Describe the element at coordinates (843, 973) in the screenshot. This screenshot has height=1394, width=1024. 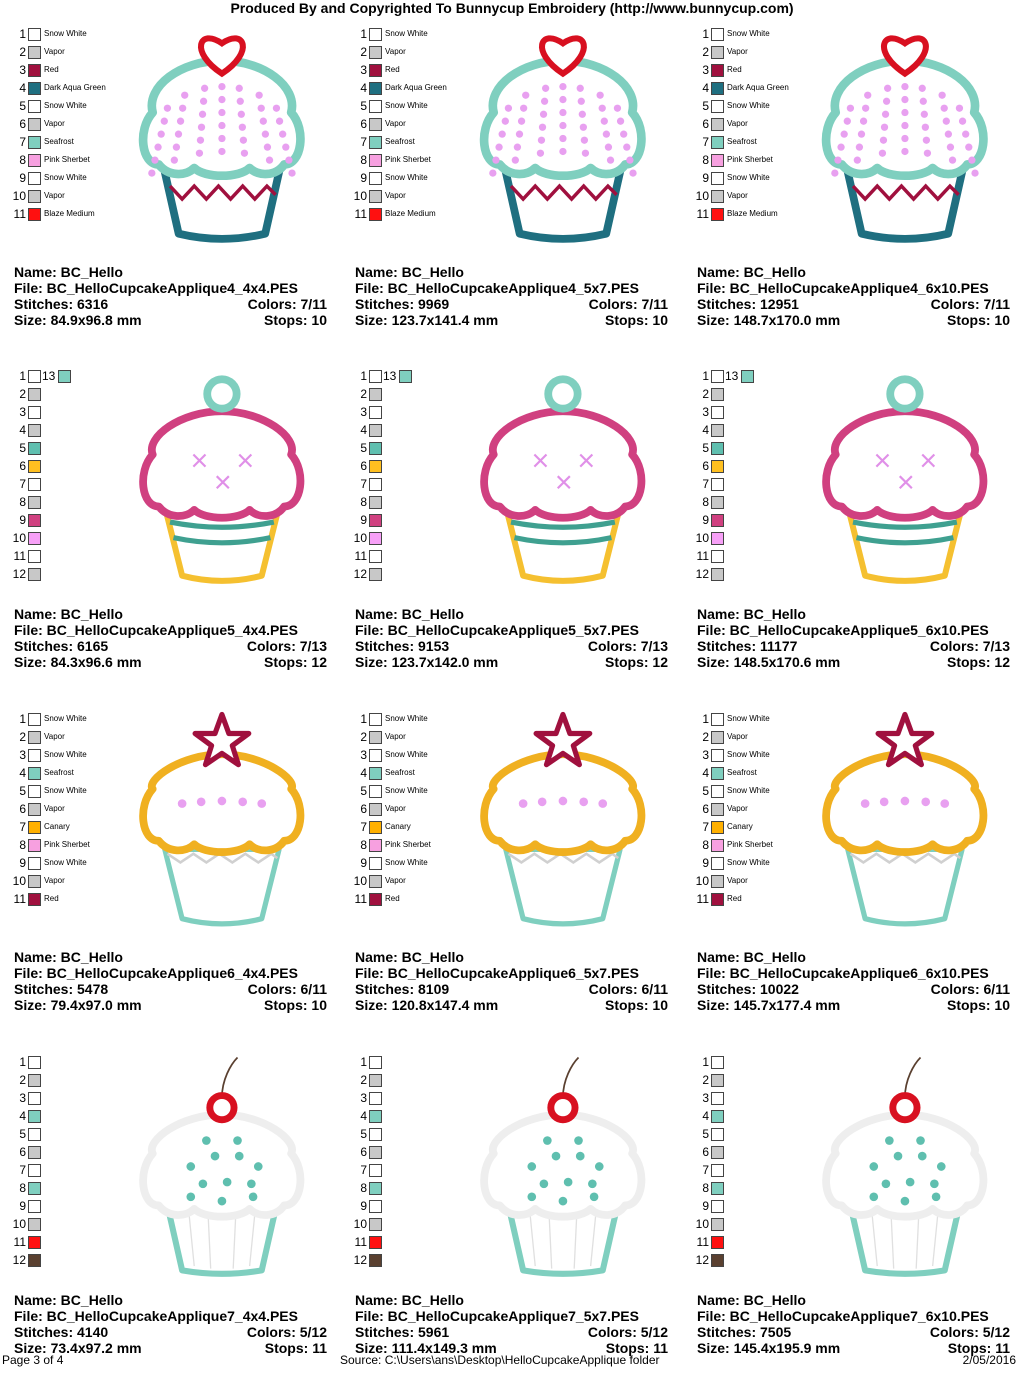
I see `design-file: File: BC_HelloCupcakeApplique6_6x10.PES` at that location.